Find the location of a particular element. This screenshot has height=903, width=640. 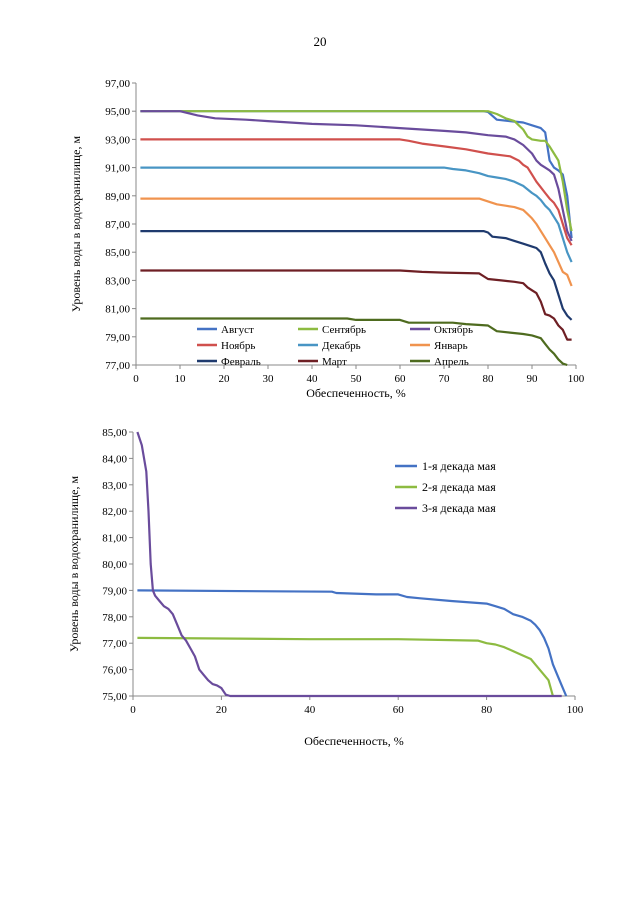

chart1-ytick-label: 87,00 is located at coordinates (117, 225).